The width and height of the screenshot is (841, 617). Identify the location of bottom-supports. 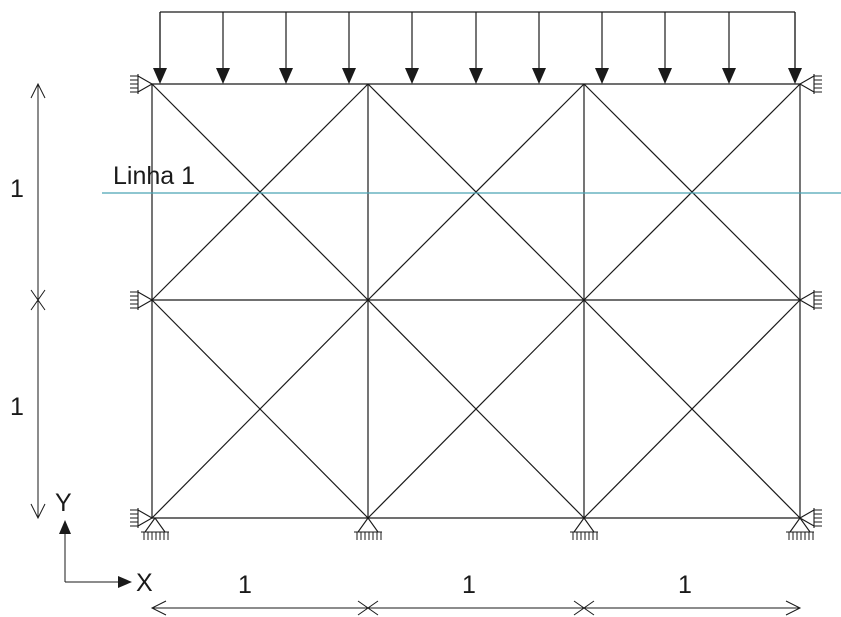
(477, 529).